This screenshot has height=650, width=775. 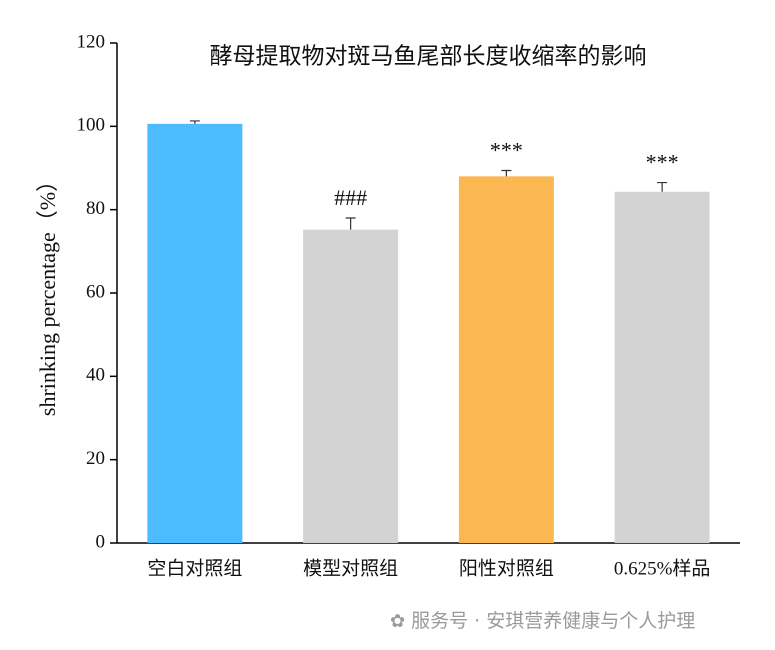 What do you see at coordinates (350, 568) in the screenshot?
I see `x-tick-label: 模型对照组` at bounding box center [350, 568].